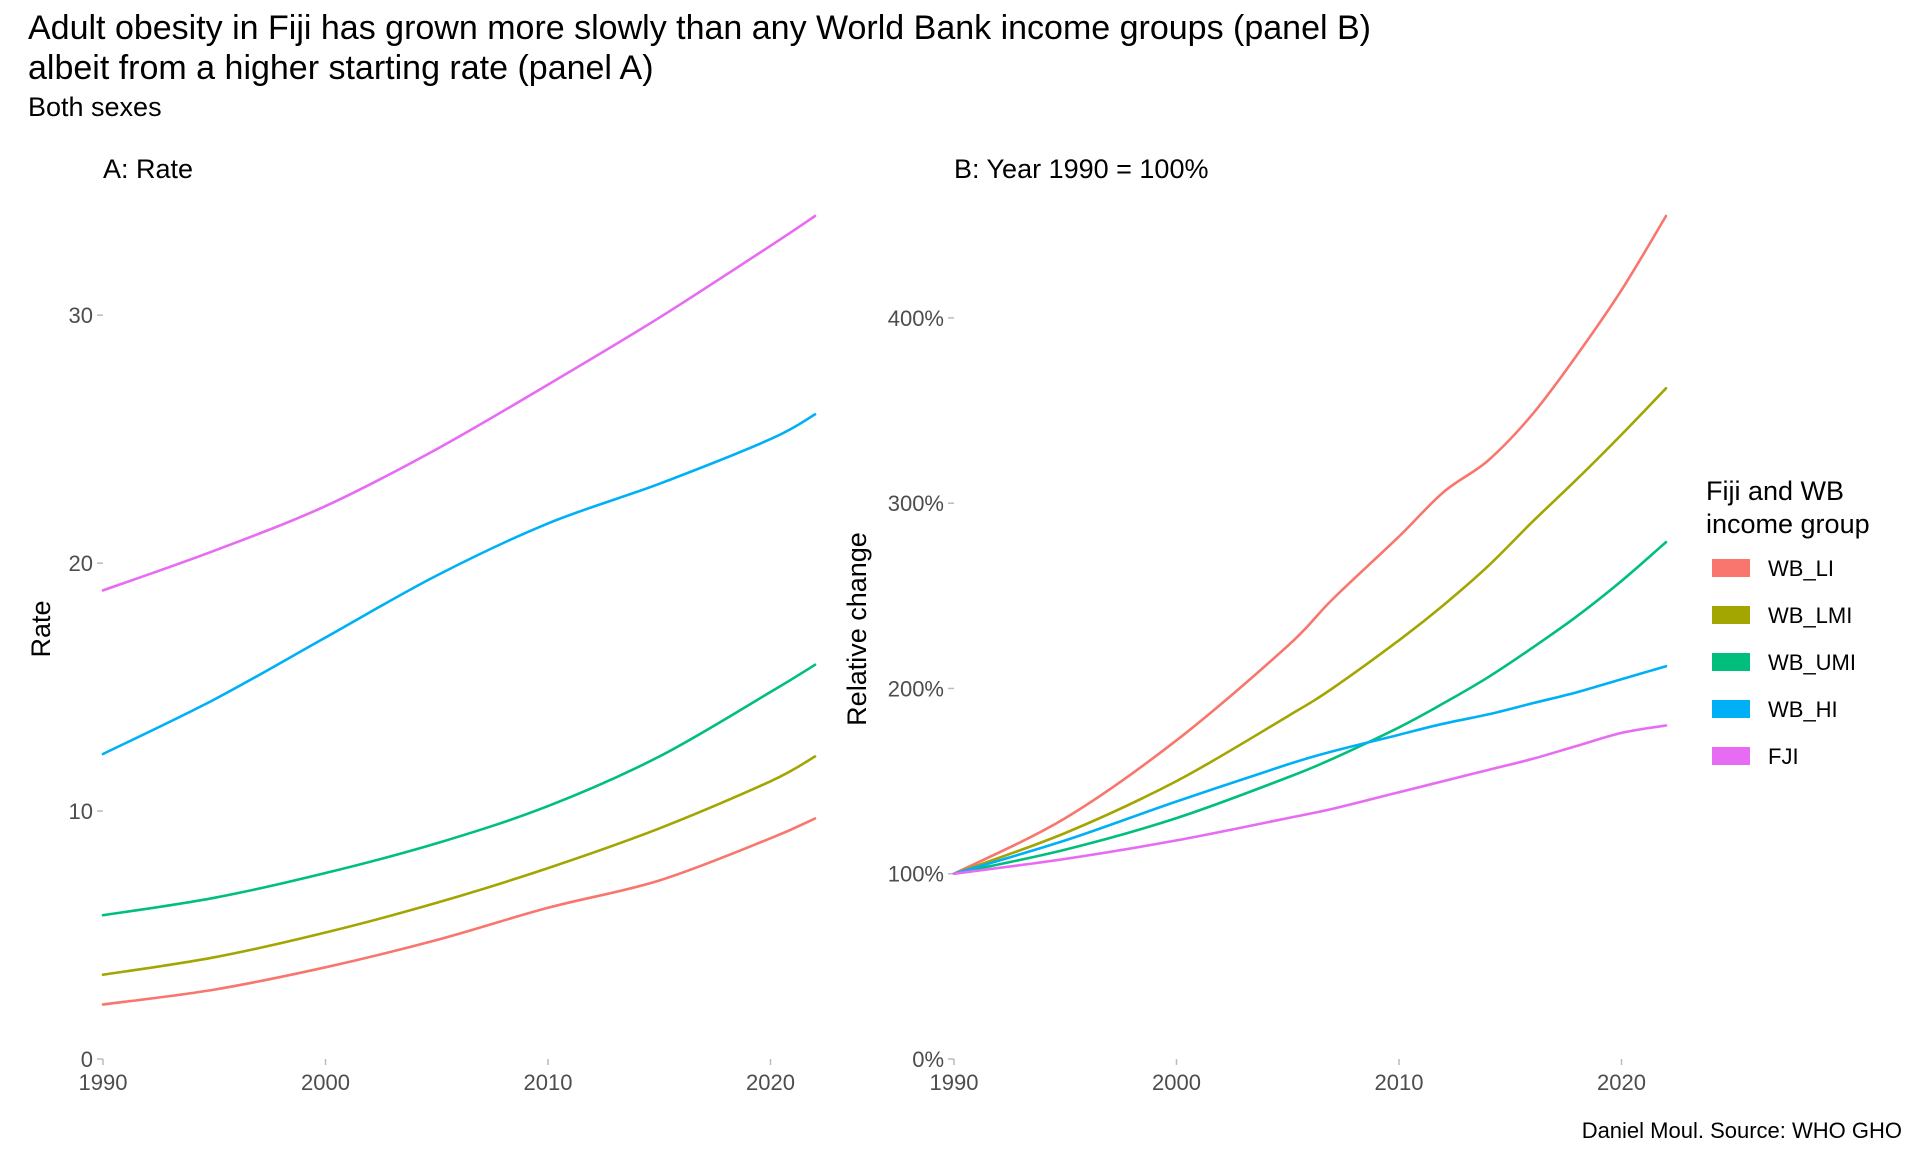 The image size is (1920, 1152). I want to click on panel-a-x-tick-label: 2020, so click(770, 1082).